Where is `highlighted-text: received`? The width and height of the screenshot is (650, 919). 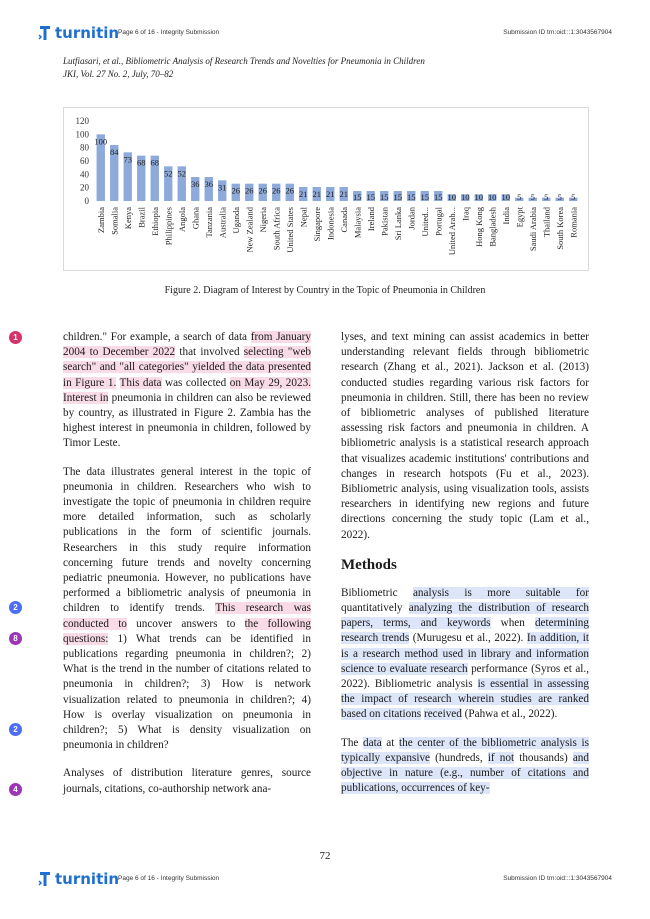
highlighted-text: received is located at coordinates (442, 714).